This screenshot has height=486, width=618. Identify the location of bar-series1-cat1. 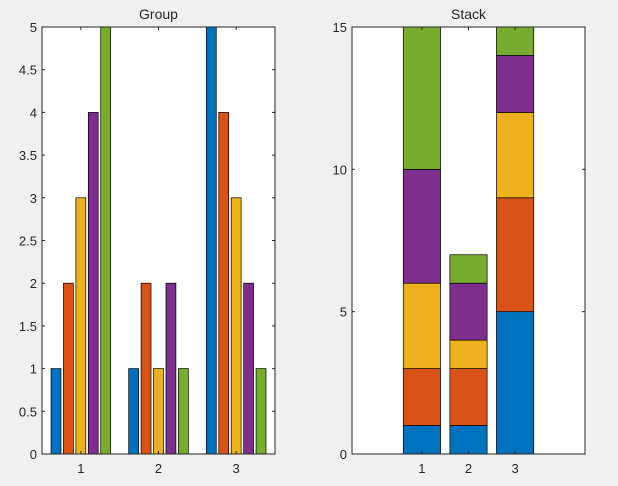
(56, 411).